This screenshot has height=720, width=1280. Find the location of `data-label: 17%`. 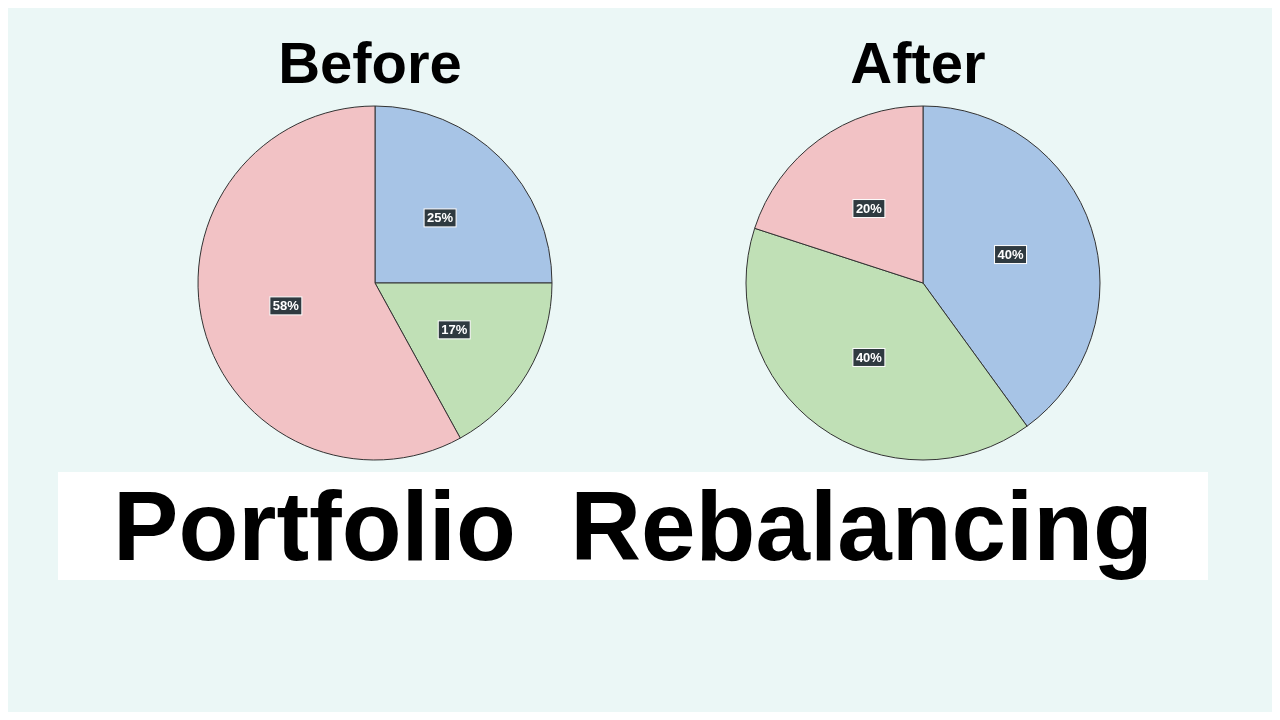

data-label: 17% is located at coordinates (454, 330).